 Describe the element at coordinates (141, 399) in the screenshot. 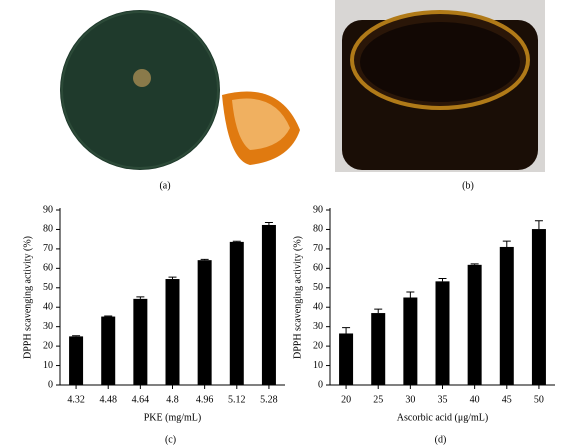

I see `x-tick-label: 4.64` at that location.